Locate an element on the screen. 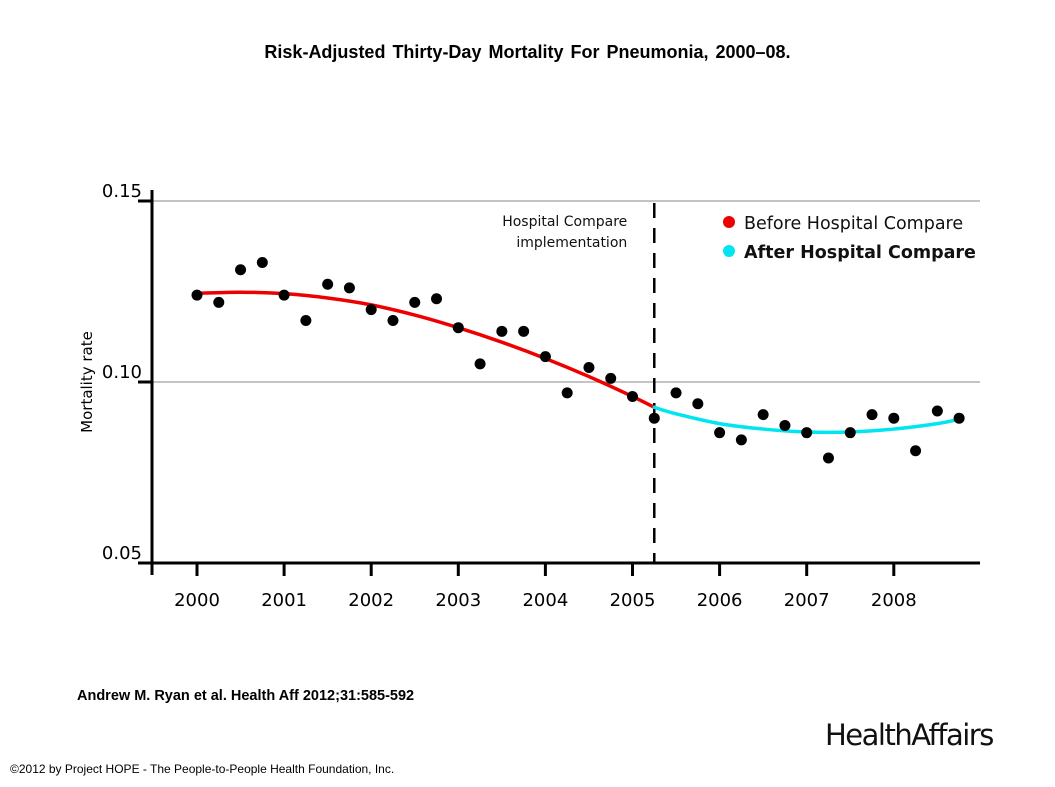  y-tick-label: 0.10 is located at coordinates (122, 372).